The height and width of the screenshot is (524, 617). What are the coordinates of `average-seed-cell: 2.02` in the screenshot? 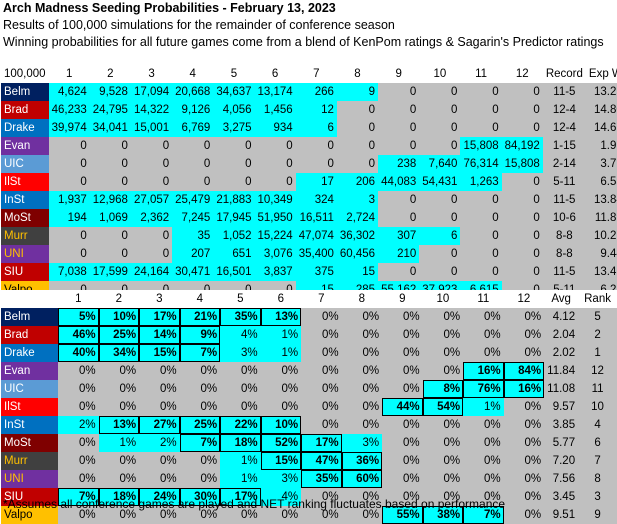 It's located at (561, 353).